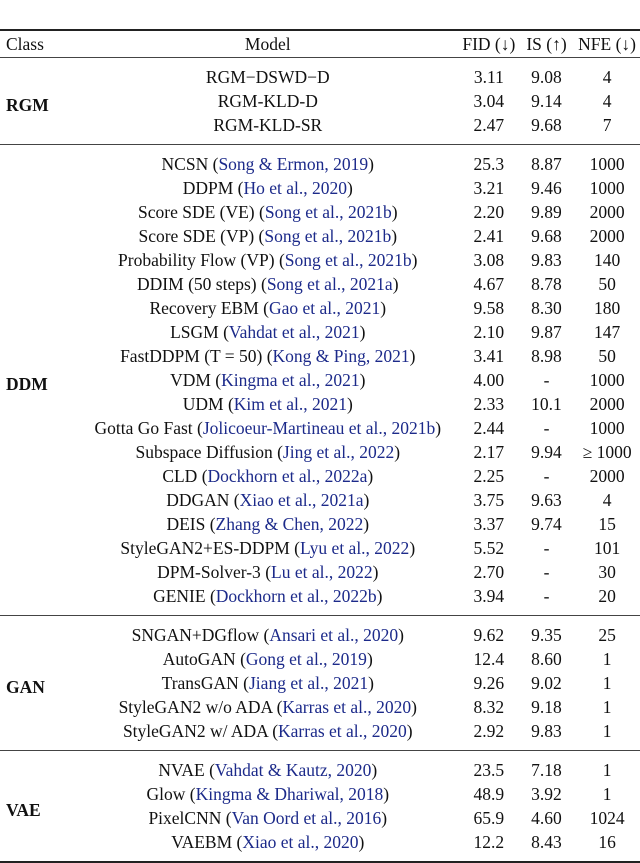 Image resolution: width=640 pixels, height=863 pixels. I want to click on model-cell: Score SDE (VP) (Song et al., 2021b), so click(268, 236).